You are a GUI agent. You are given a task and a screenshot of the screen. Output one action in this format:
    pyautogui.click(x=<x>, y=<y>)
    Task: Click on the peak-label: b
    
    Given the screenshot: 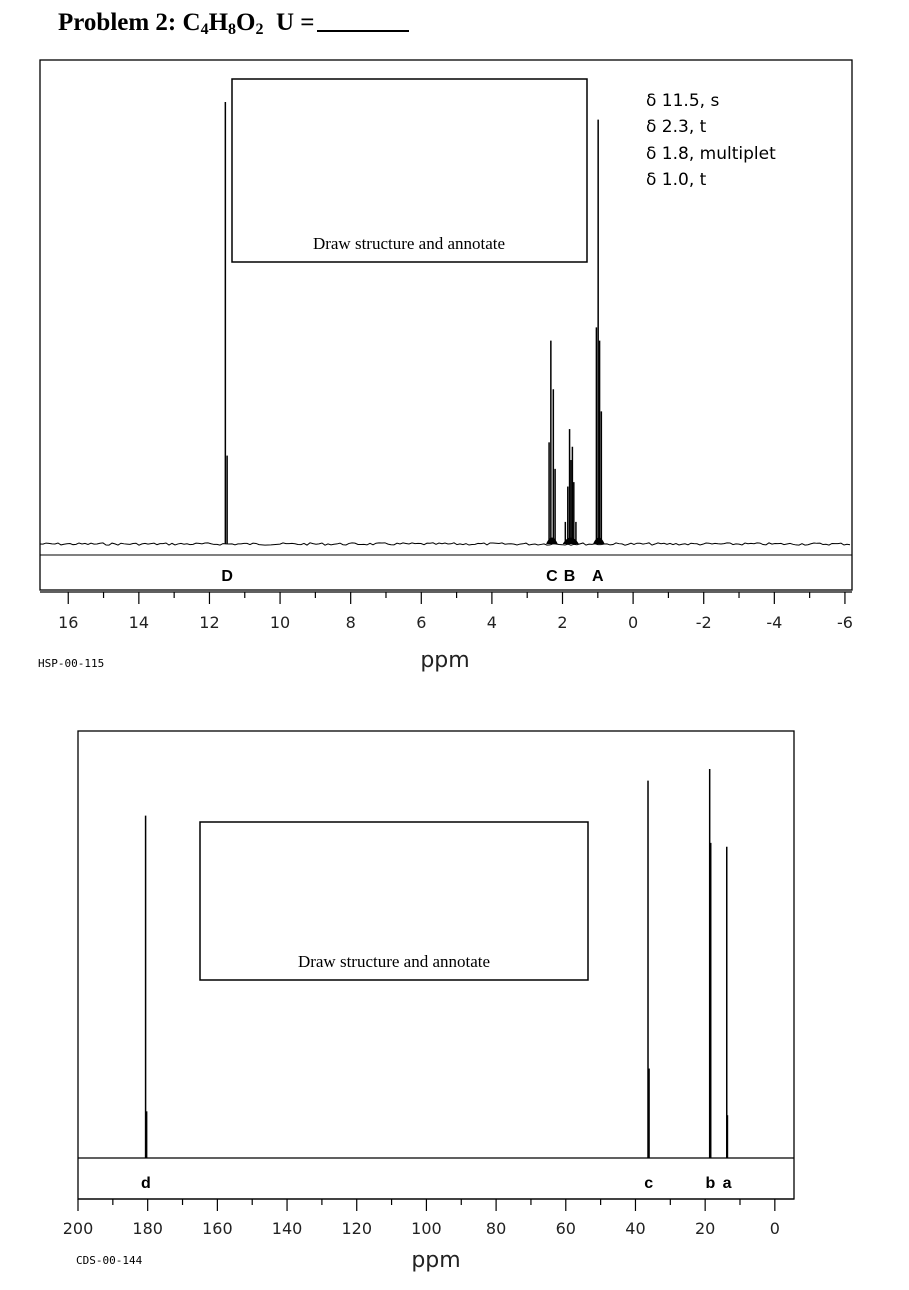 What is the action you would take?
    pyautogui.click(x=710, y=1183)
    